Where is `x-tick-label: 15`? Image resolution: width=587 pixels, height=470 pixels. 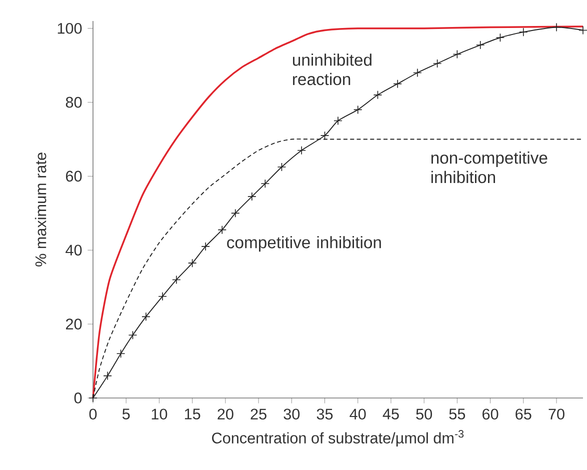 x-tick-label: 15 is located at coordinates (192, 414).